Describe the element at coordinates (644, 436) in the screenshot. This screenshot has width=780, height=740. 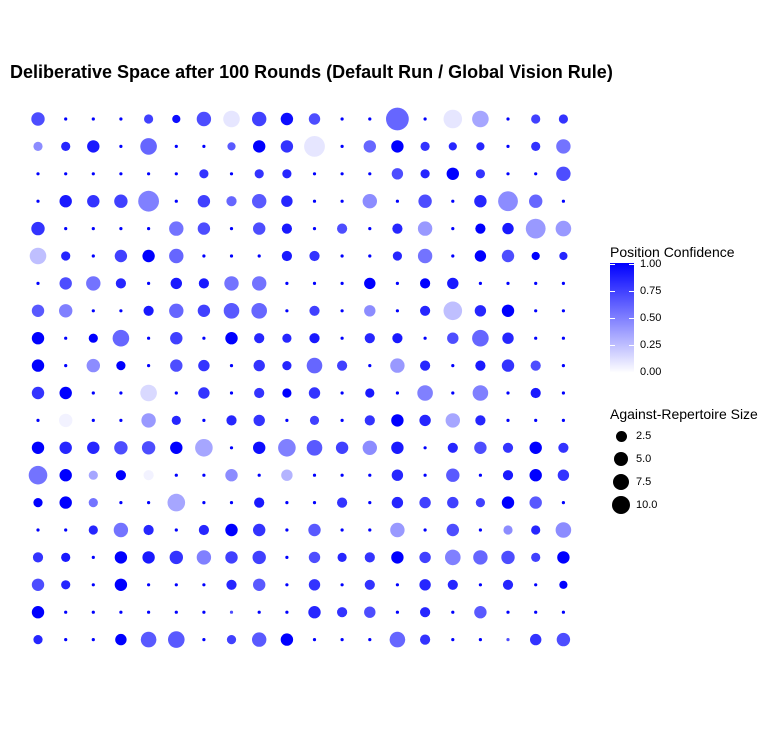
I see `size-legend-label: 2.5` at that location.